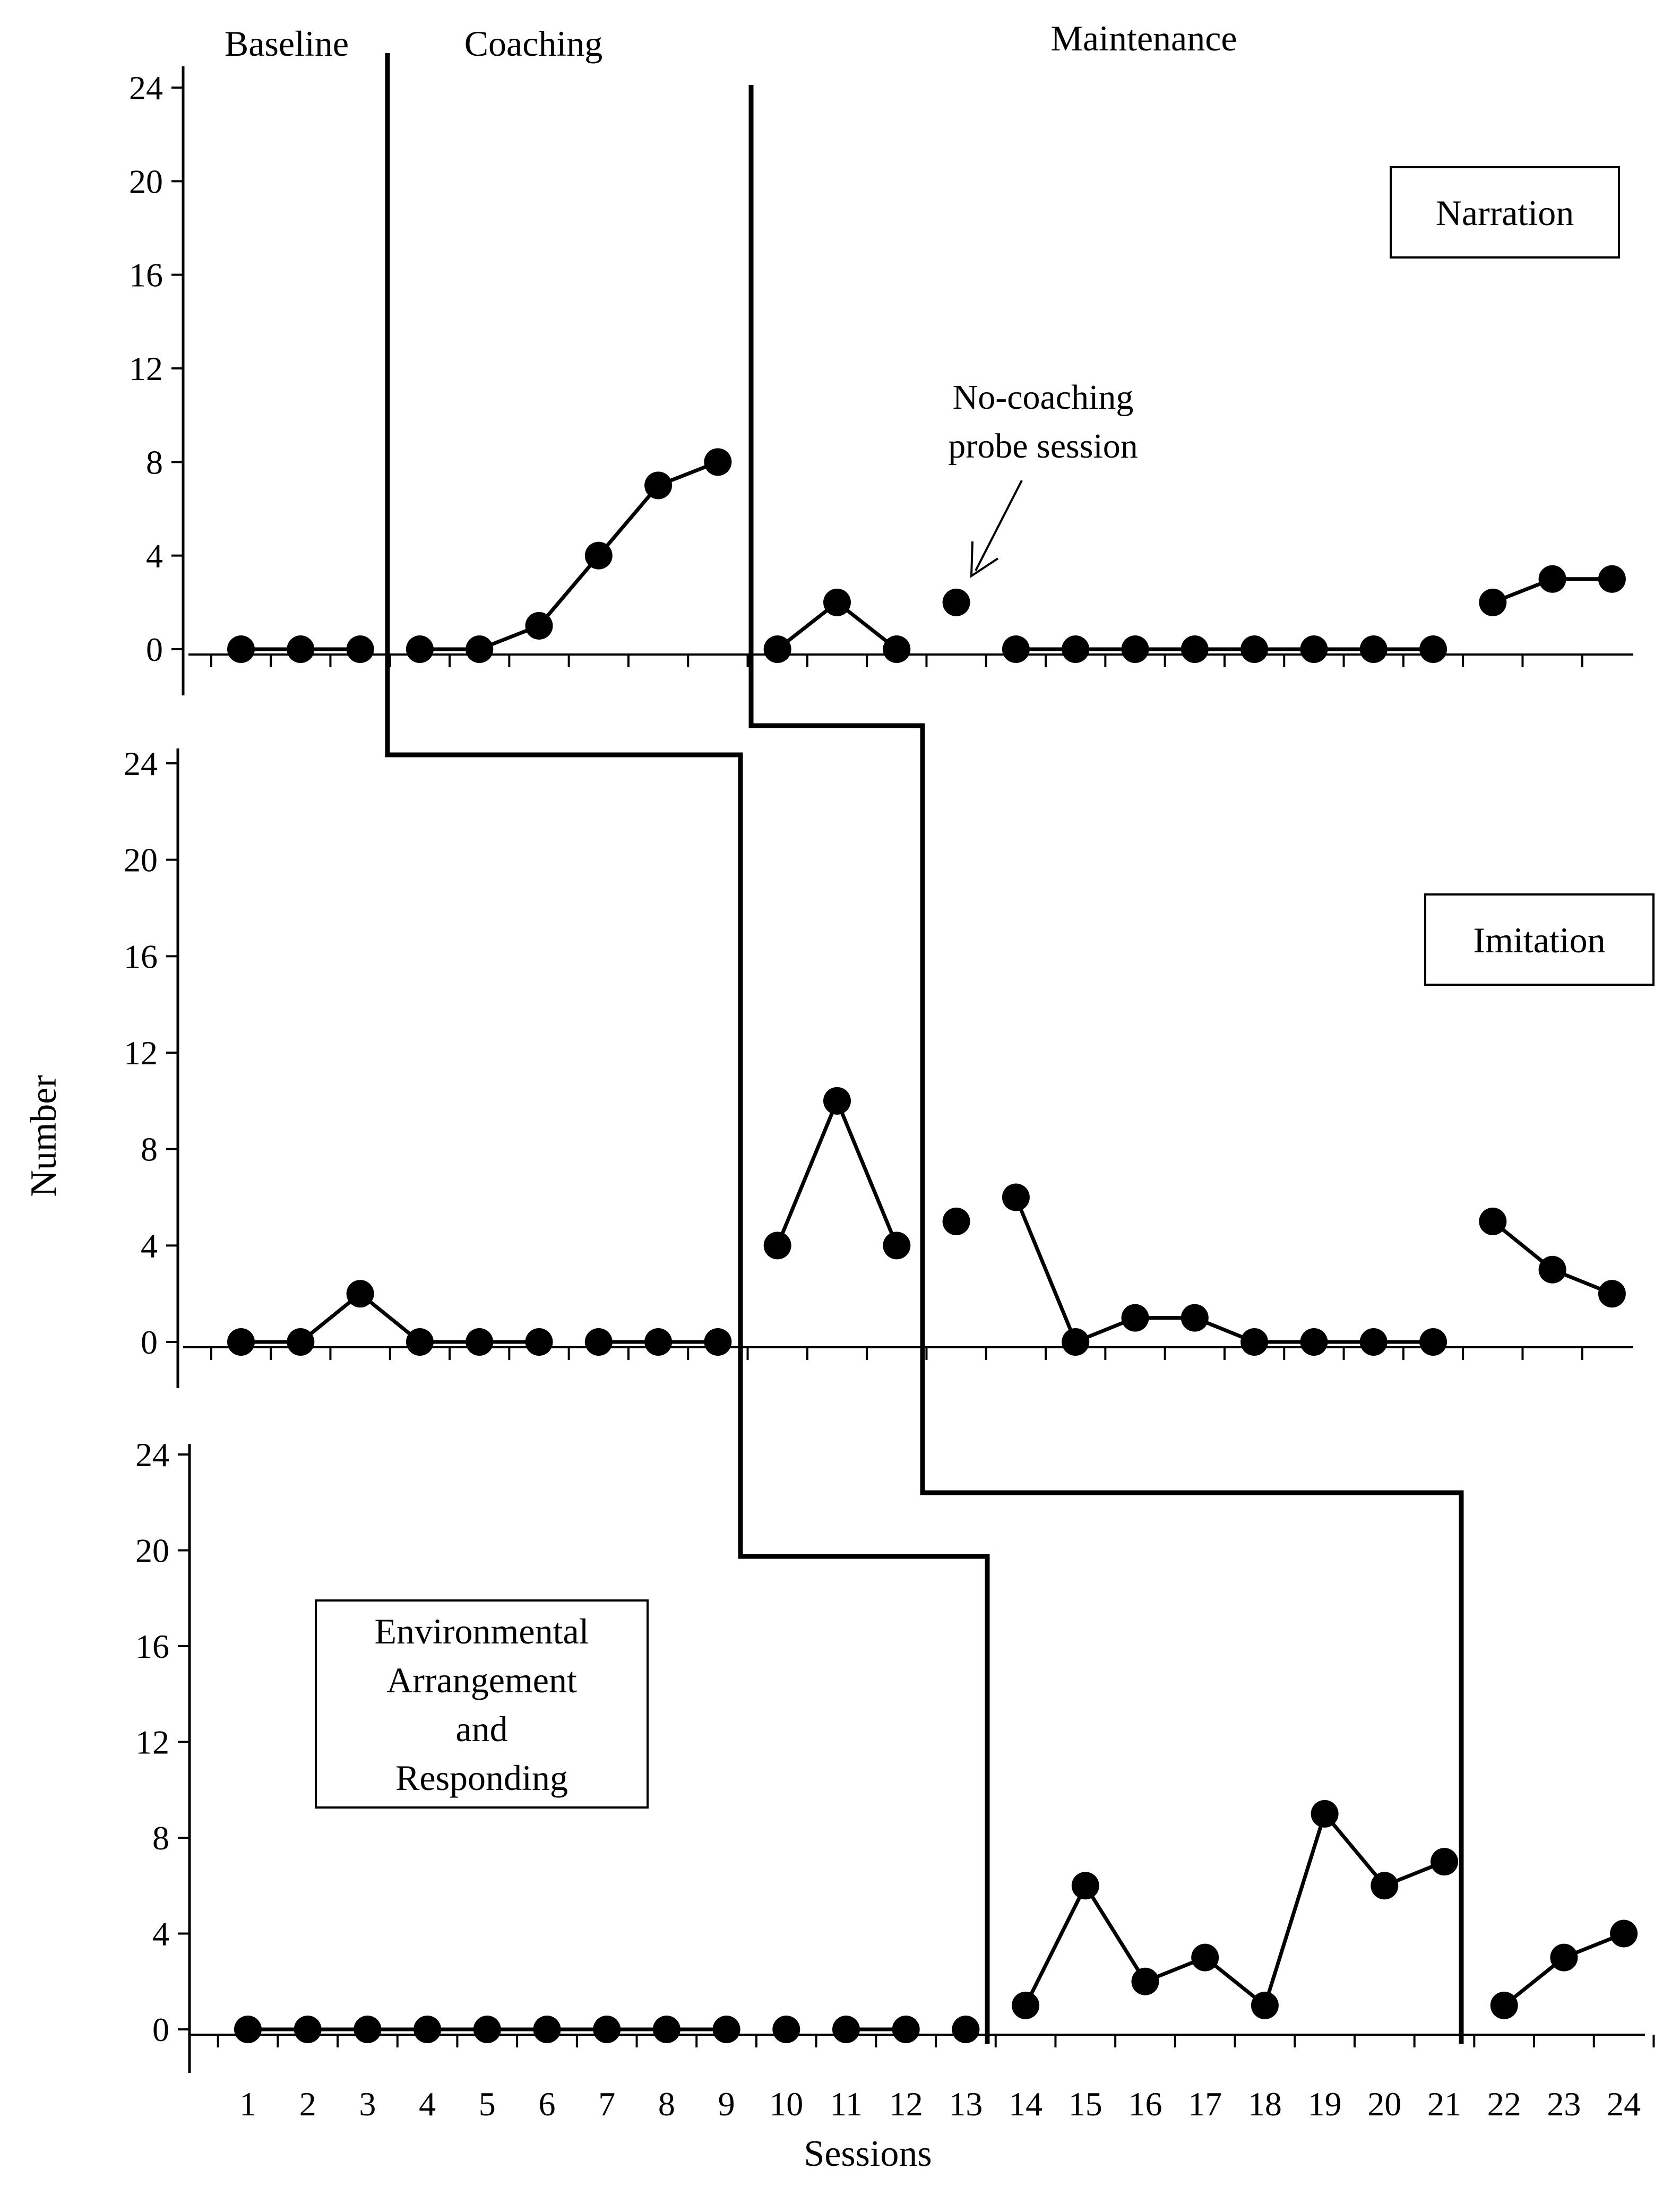 Image resolution: width=1680 pixels, height=2195 pixels. Describe the element at coordinates (481, 1778) in the screenshot. I see `environmental-arrangement-label: Responding` at that location.